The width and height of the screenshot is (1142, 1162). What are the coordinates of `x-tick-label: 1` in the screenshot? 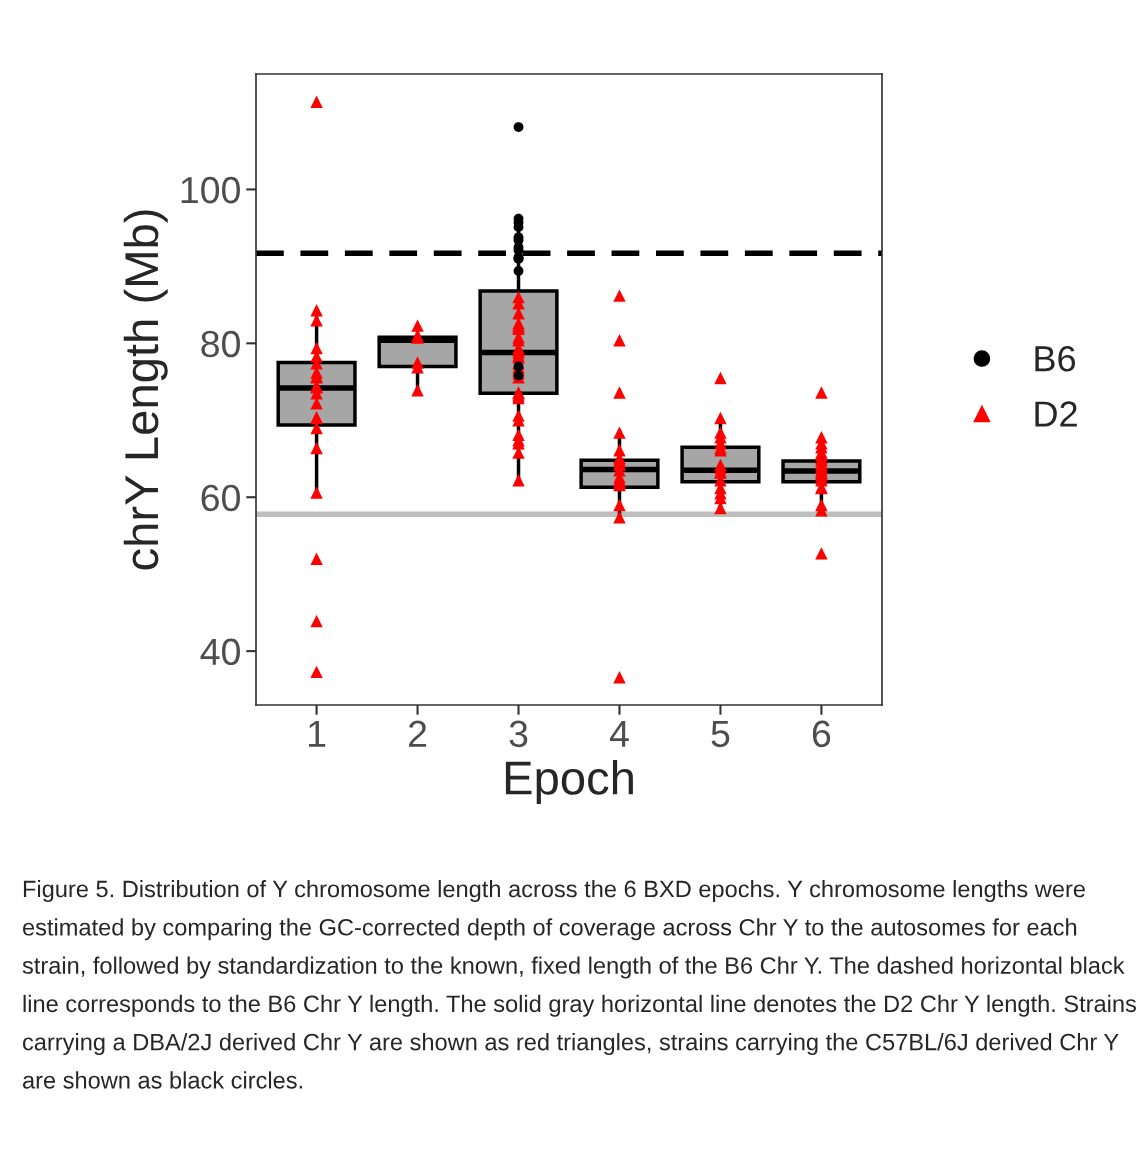 It's located at (317, 733).